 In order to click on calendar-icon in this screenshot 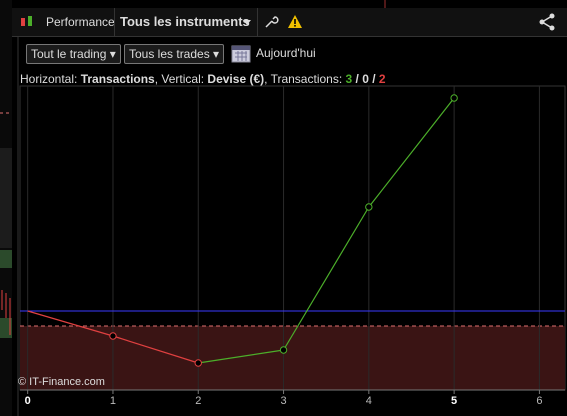, I will do `click(241, 53)`.